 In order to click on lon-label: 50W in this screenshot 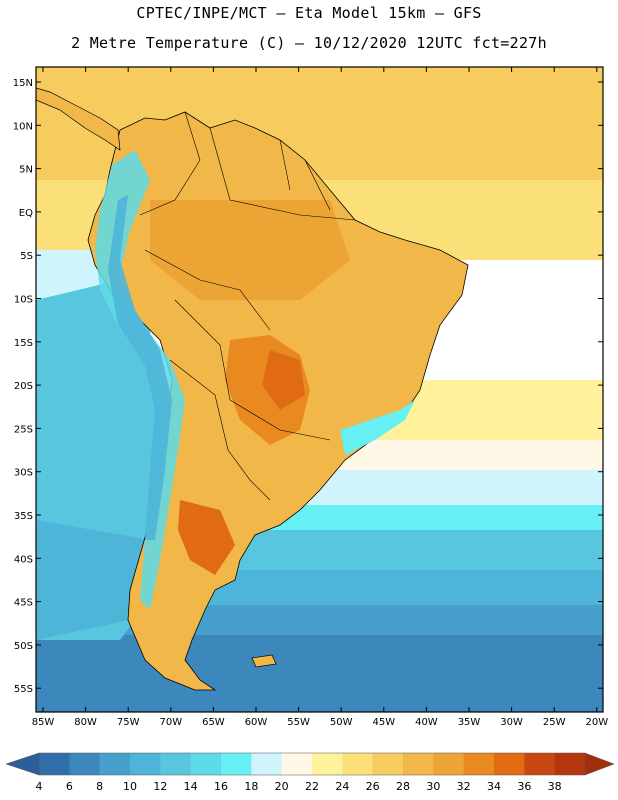, I will do `click(341, 722)`.